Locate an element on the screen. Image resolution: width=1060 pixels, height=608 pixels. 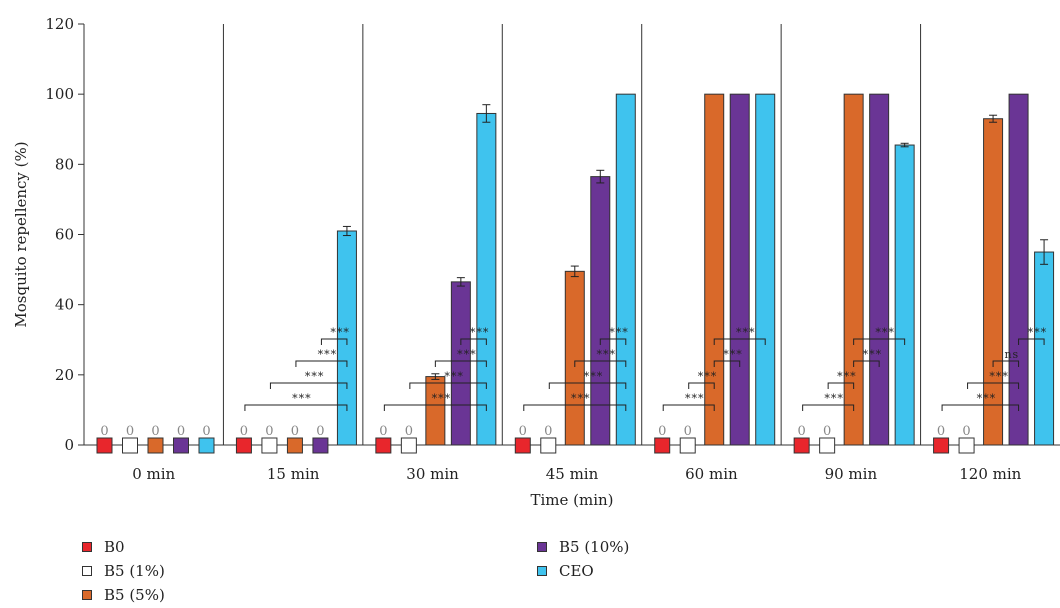
x-axis-title: Time (min) is located at coordinates (571, 500).